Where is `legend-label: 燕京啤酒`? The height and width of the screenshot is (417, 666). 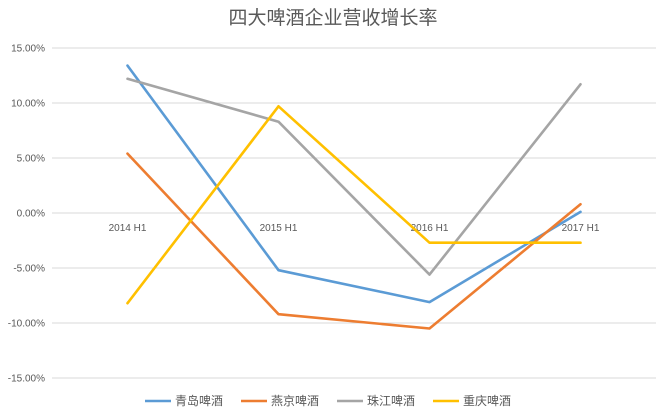 legend-label: 燕京啤酒 is located at coordinates (295, 400).